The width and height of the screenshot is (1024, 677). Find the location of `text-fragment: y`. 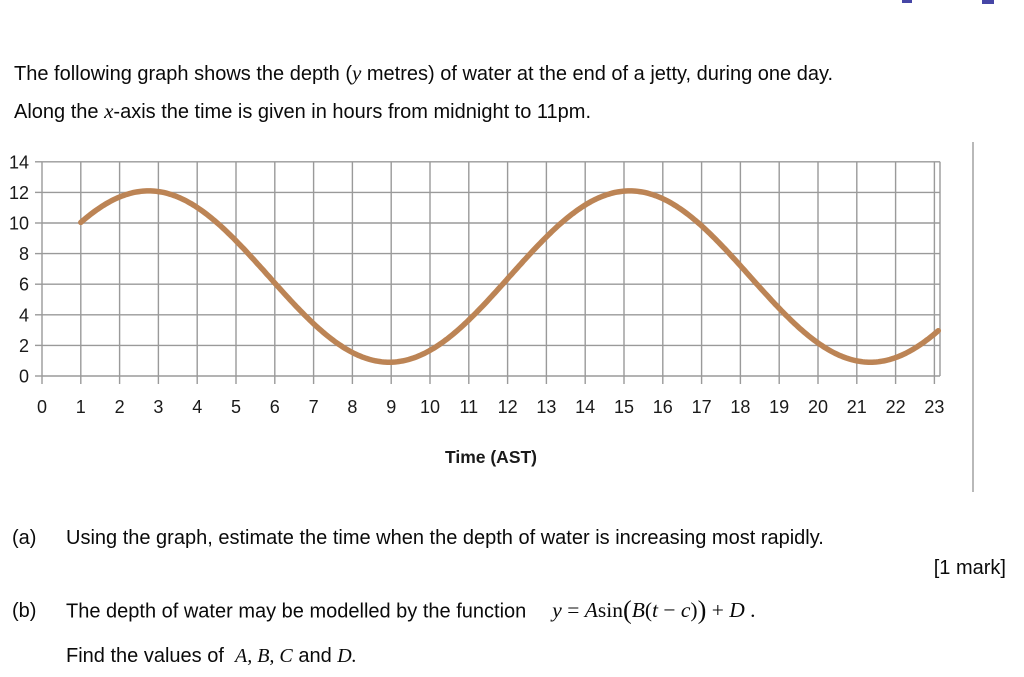

text-fragment: y is located at coordinates (557, 610).